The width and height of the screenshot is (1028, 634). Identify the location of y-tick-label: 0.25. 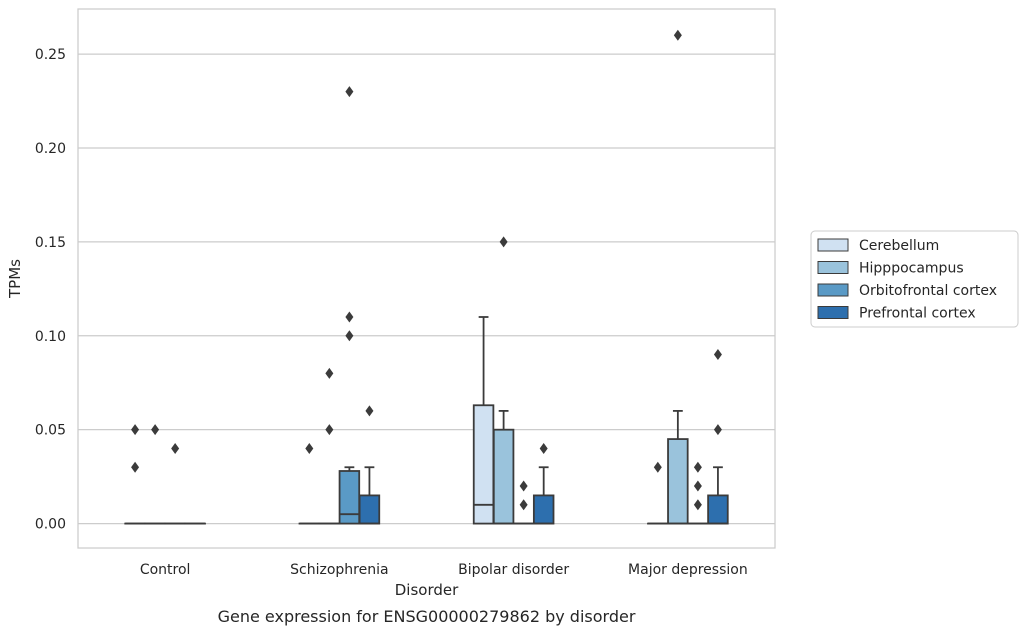
(50, 55).